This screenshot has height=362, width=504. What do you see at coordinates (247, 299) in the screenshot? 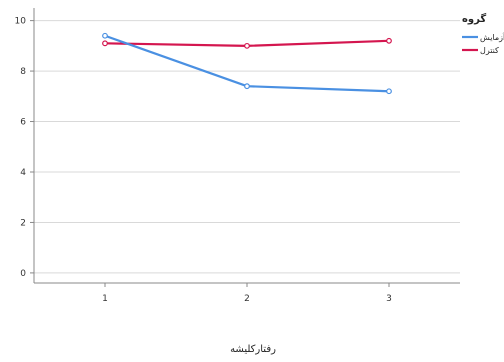
I see `x-tick-label: 2` at bounding box center [247, 299].